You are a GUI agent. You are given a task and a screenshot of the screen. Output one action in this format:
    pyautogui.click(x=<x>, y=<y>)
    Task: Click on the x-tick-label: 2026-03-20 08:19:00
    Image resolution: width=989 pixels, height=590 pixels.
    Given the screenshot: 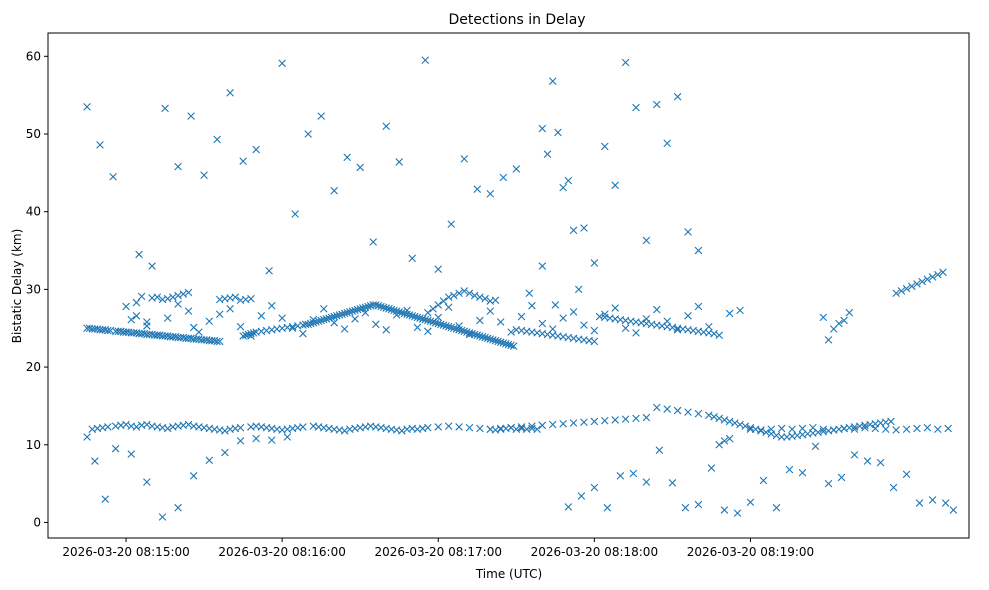 What is the action you would take?
    pyautogui.click(x=750, y=552)
    